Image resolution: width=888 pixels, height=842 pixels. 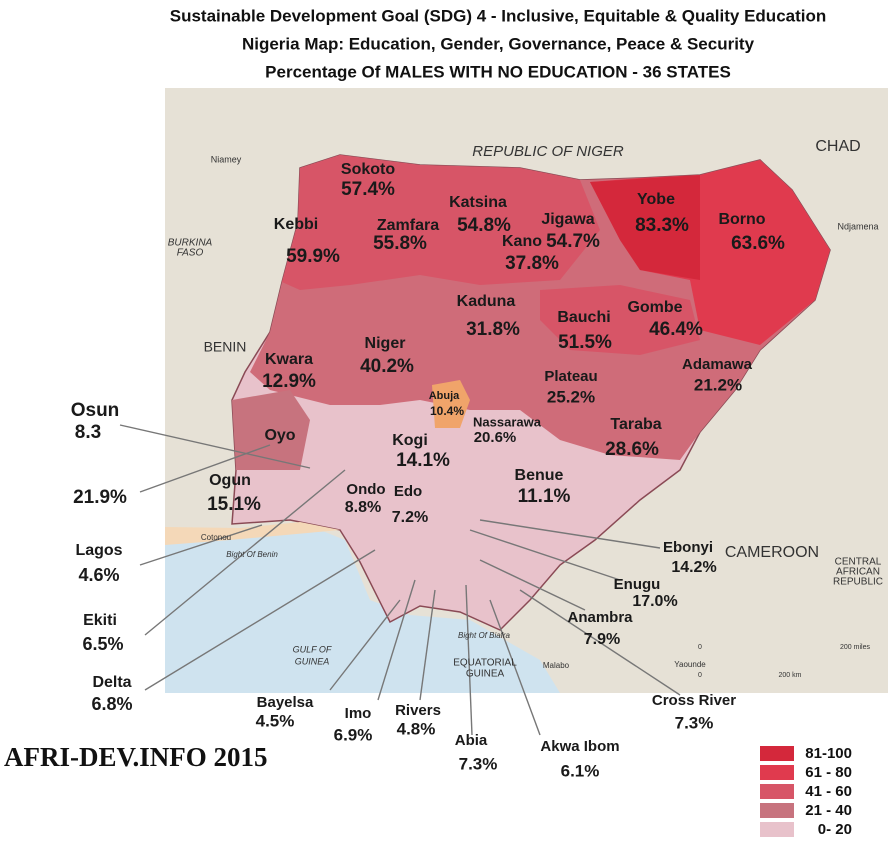 What do you see at coordinates (493, 329) in the screenshot?
I see `state-value: 31.8%` at bounding box center [493, 329].